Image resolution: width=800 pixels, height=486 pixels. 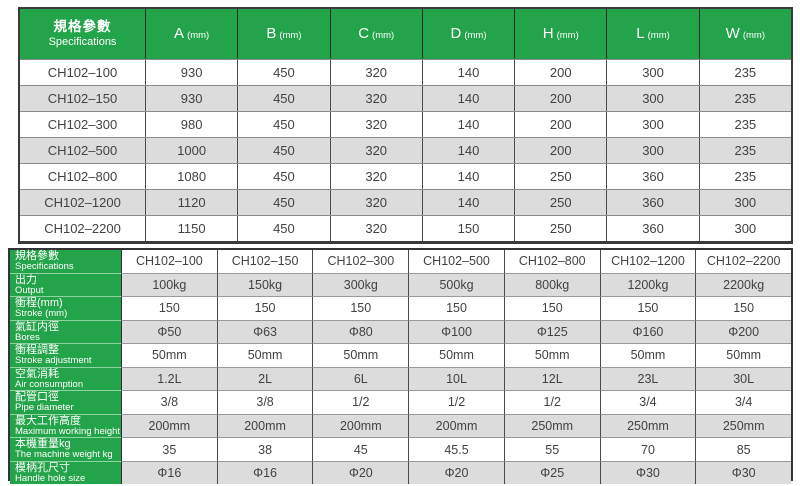 What do you see at coordinates (192, 228) in the screenshot?
I see `dimension-value-cell: 1150` at bounding box center [192, 228].